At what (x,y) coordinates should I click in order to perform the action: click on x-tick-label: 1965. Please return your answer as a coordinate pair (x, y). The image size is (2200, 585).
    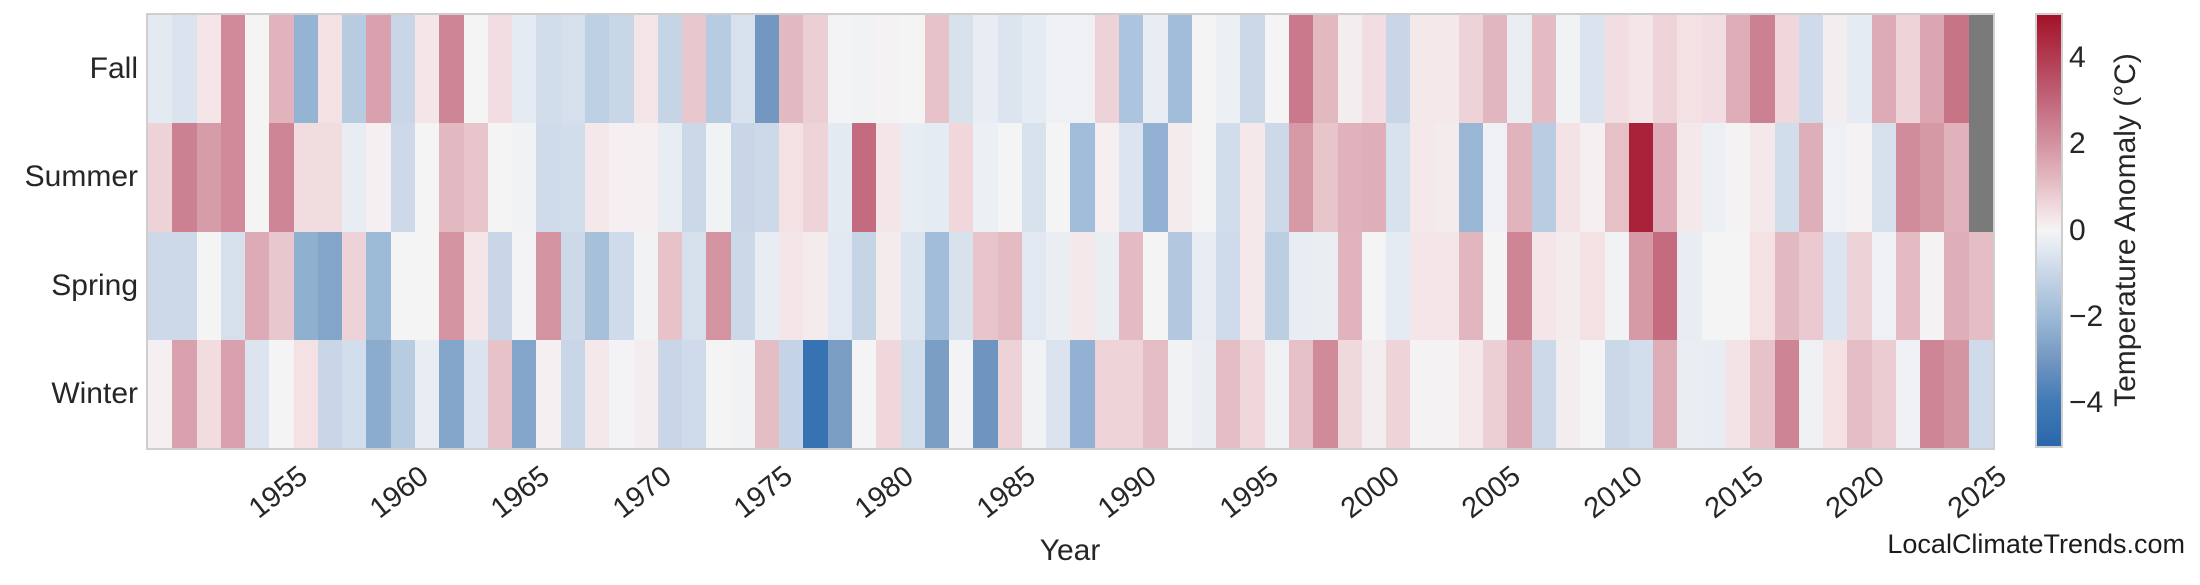
    Looking at the image, I should click on (520, 492).